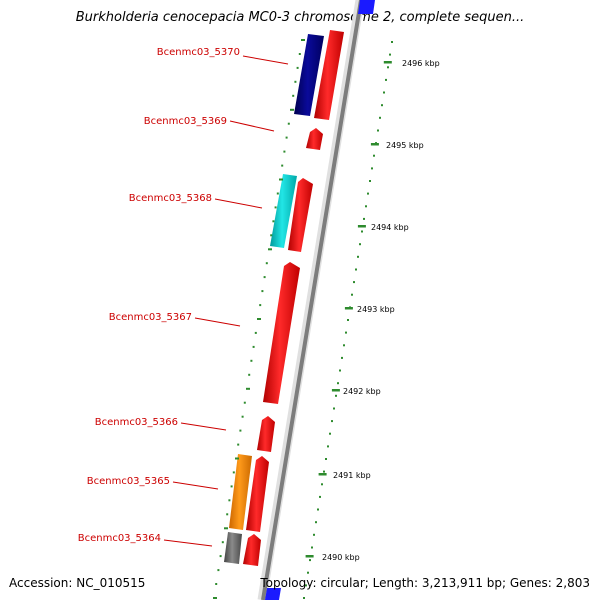 The image size is (600, 600). Describe the element at coordinates (341, 557) in the screenshot. I see `tick-label: 2490 kbp` at that location.